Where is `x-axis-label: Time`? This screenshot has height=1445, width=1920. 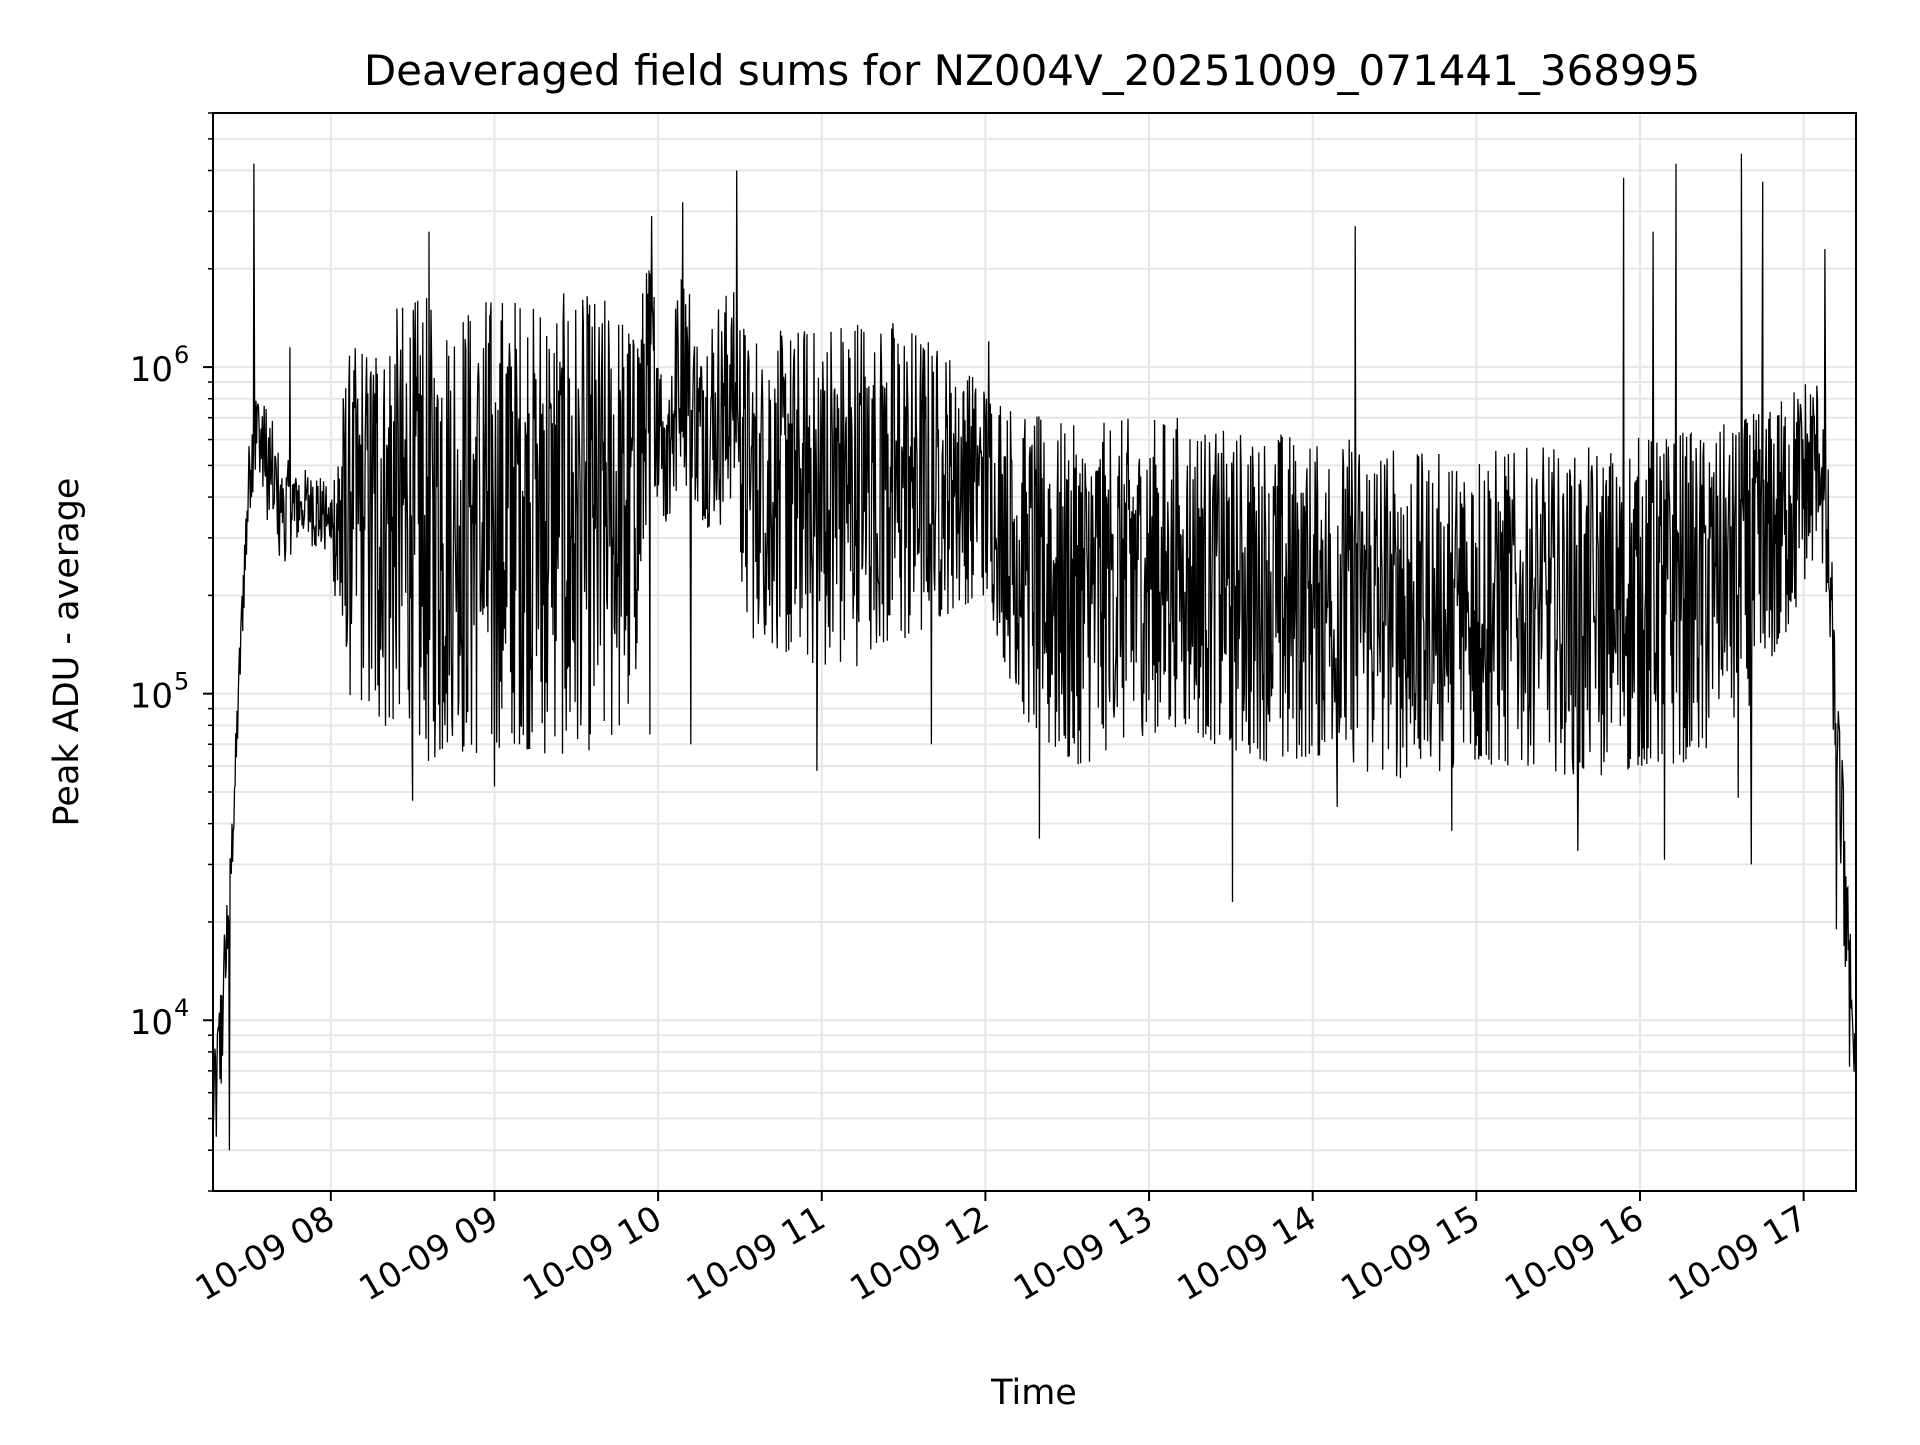
x-axis-label: Time is located at coordinates (1033, 1393).